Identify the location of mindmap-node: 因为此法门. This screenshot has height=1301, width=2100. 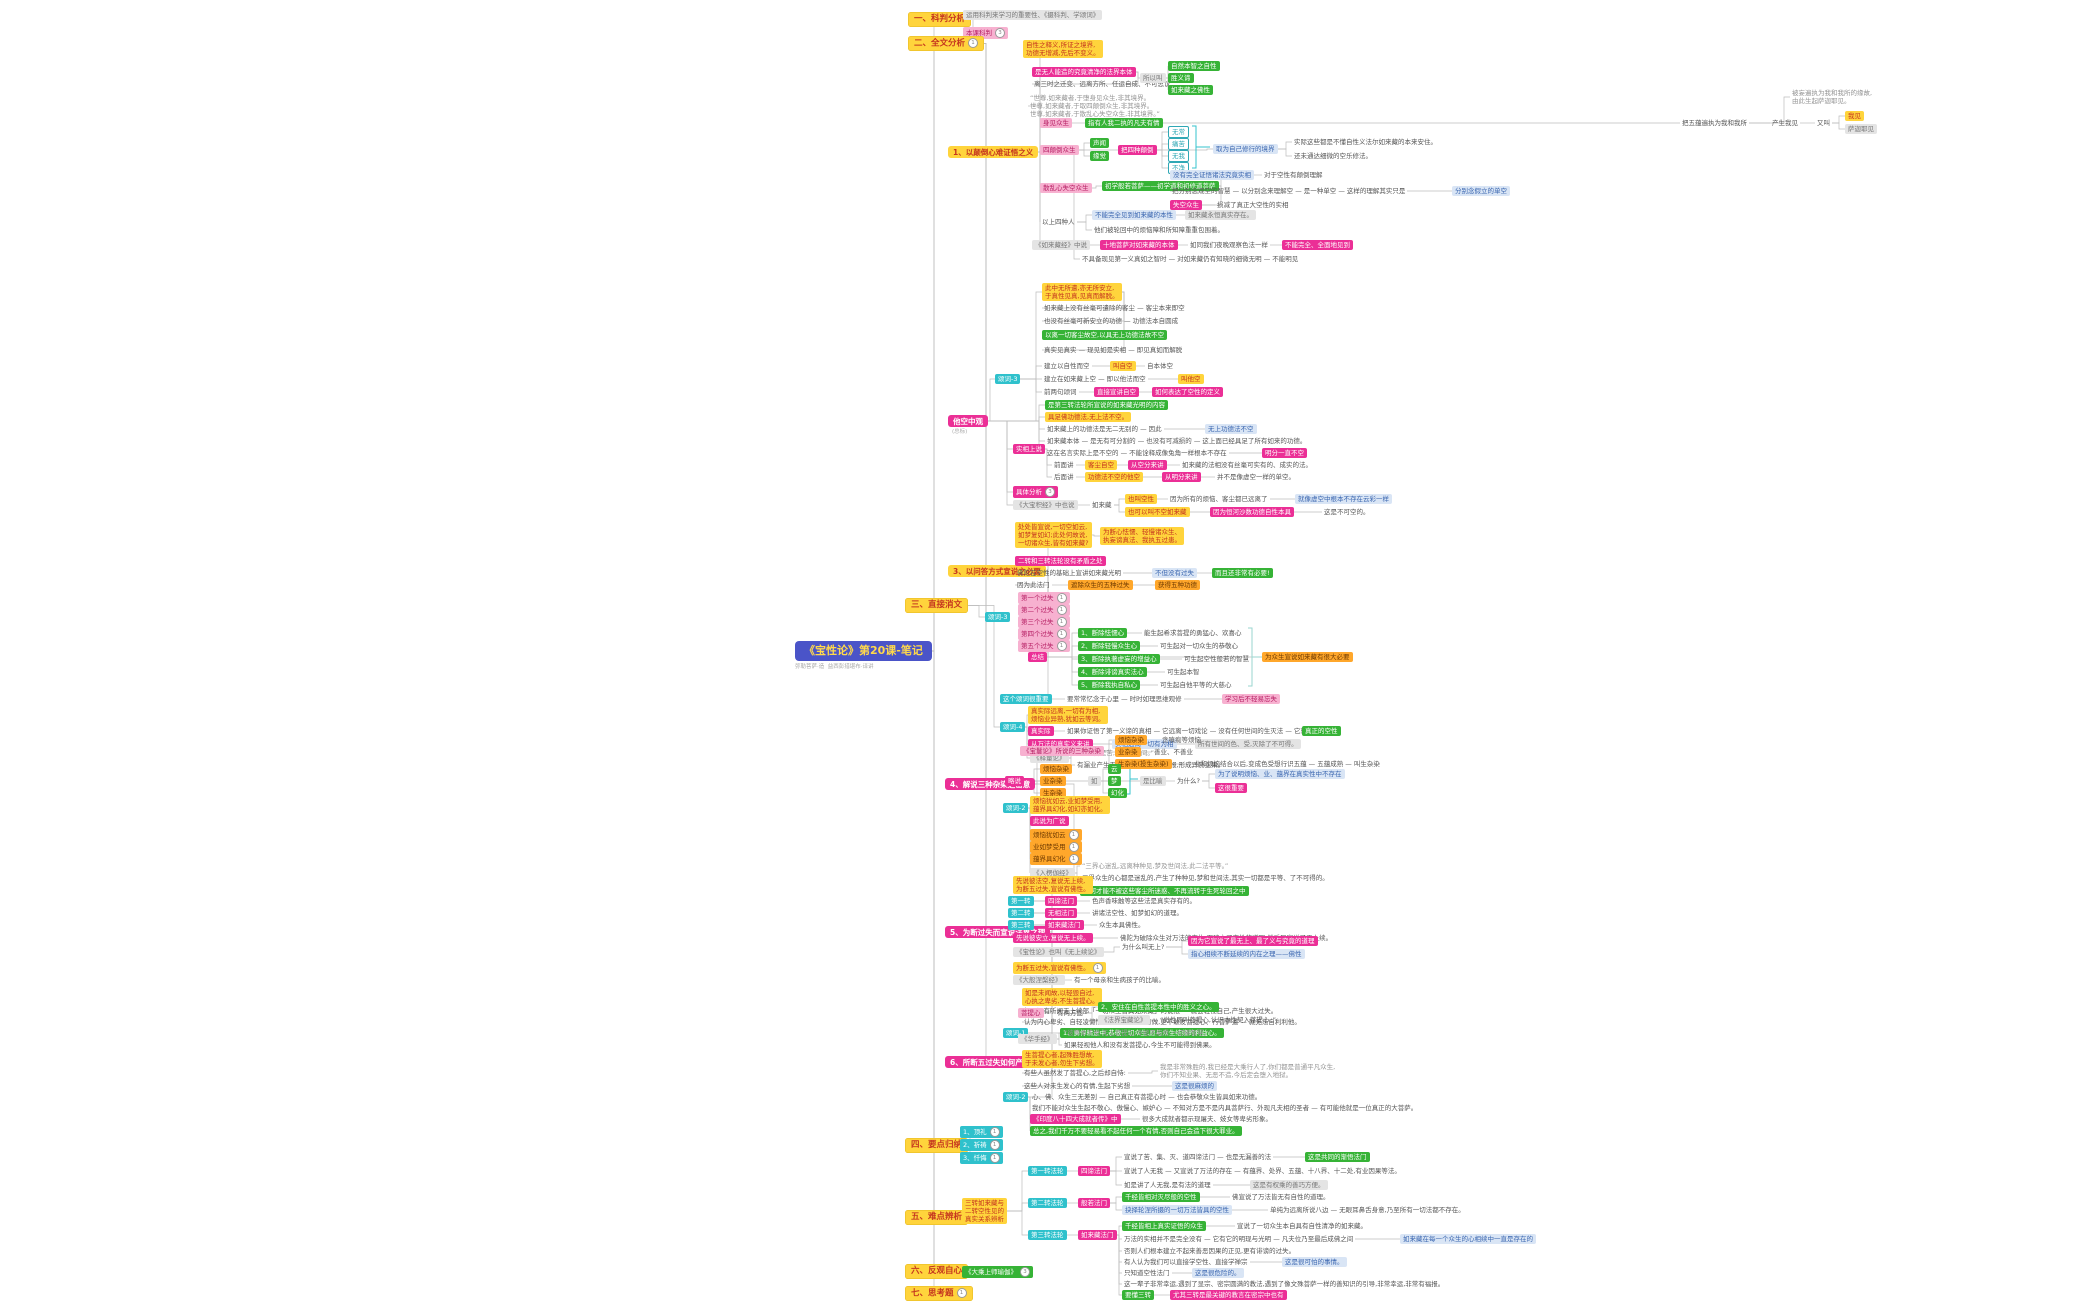
(1033, 585).